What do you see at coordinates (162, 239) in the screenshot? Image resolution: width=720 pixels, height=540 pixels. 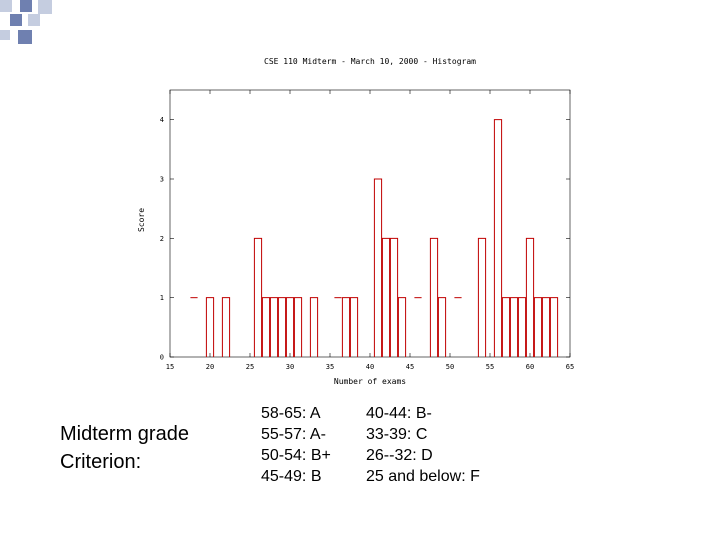 I see `y-tick-label: 2` at bounding box center [162, 239].